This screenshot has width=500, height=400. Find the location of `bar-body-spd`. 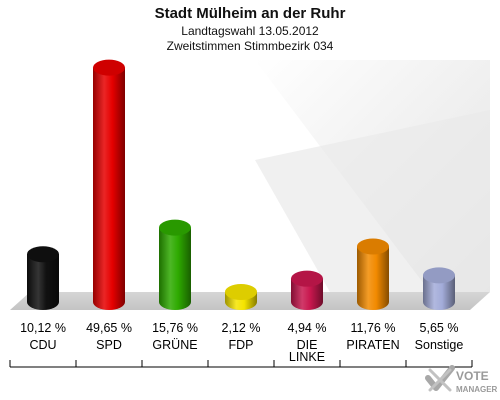

bar-body-spd is located at coordinates (109, 188).